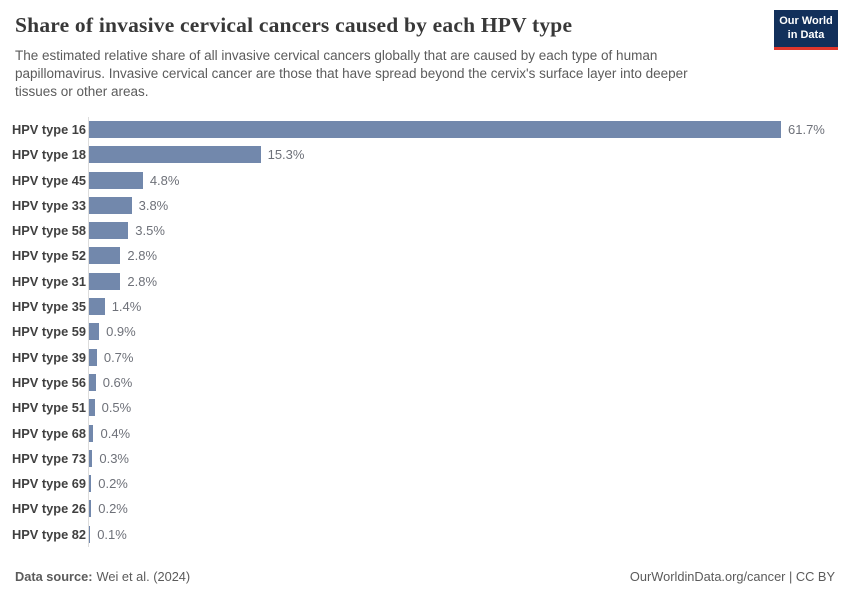  I want to click on bar-track: 0.3%, so click(469, 458).